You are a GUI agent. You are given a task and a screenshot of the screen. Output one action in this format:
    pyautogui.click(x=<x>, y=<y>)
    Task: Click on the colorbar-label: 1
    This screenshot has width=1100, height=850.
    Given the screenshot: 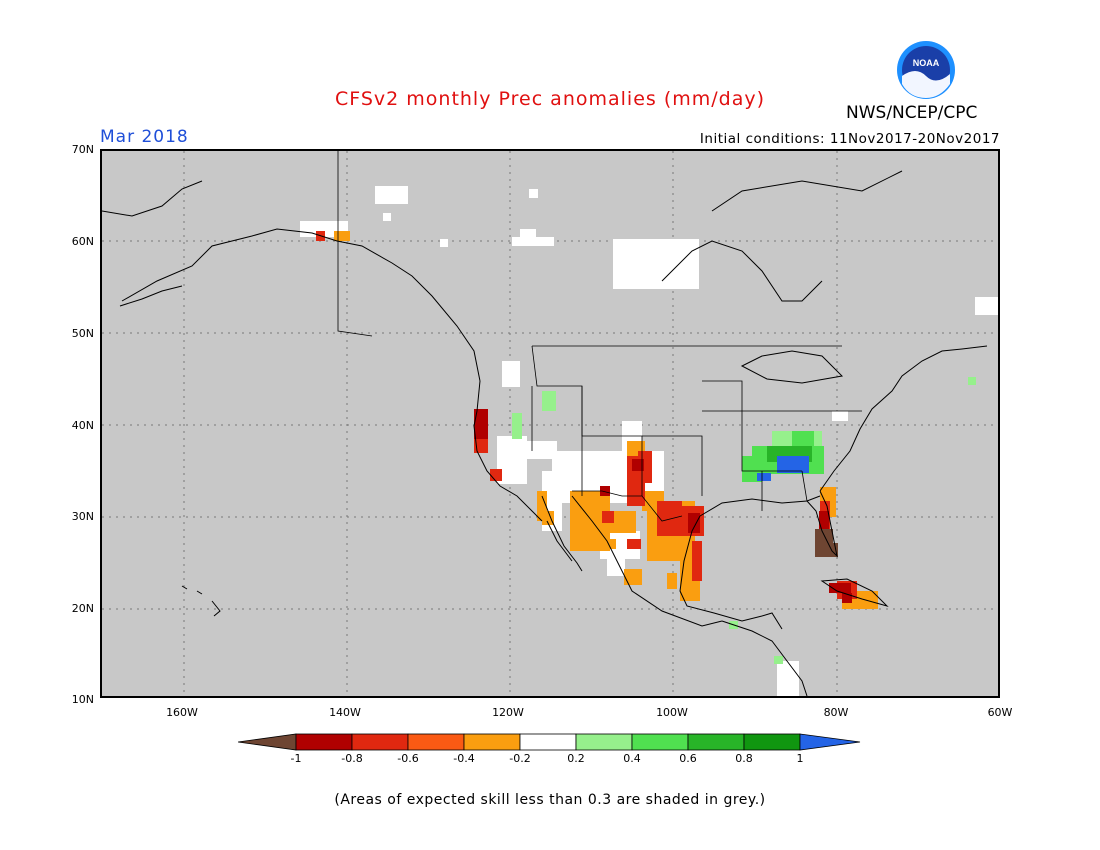 What is the action you would take?
    pyautogui.click(x=800, y=758)
    